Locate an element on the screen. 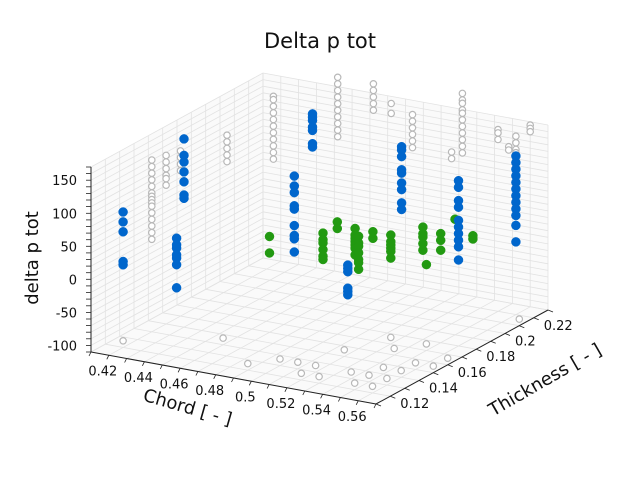 The height and width of the screenshot is (480, 640). chart-title: Delta p tot is located at coordinates (320, 41).